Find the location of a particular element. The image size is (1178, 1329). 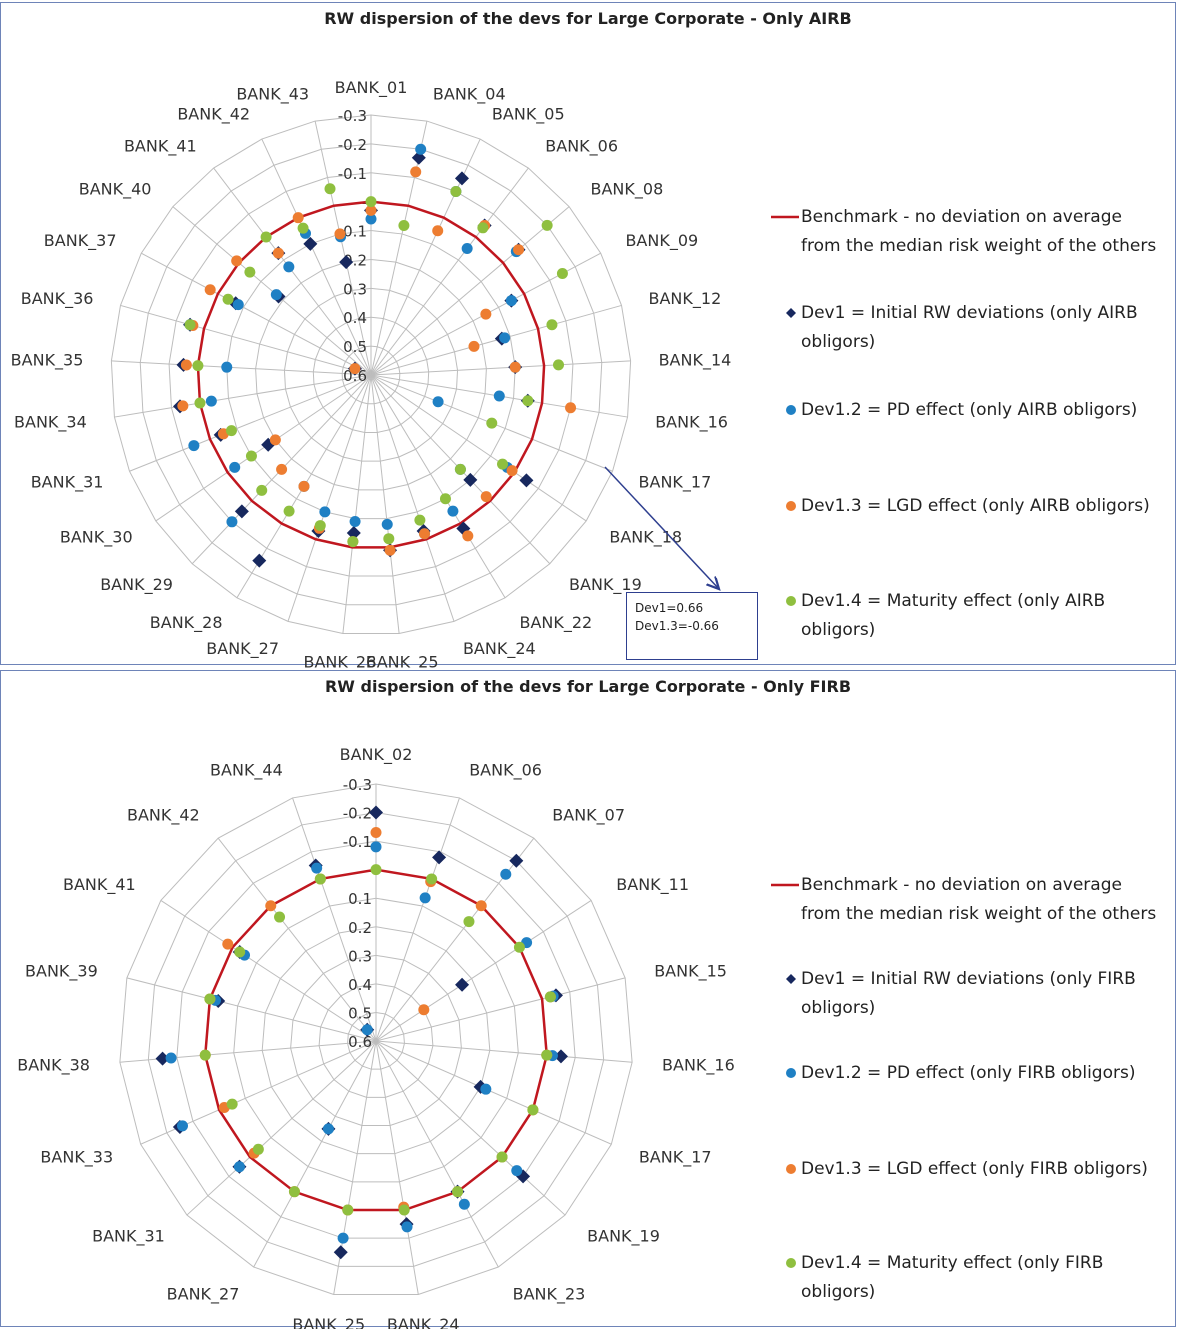

annotation-line: Dev1.3=-0.66 is located at coordinates (677, 626).